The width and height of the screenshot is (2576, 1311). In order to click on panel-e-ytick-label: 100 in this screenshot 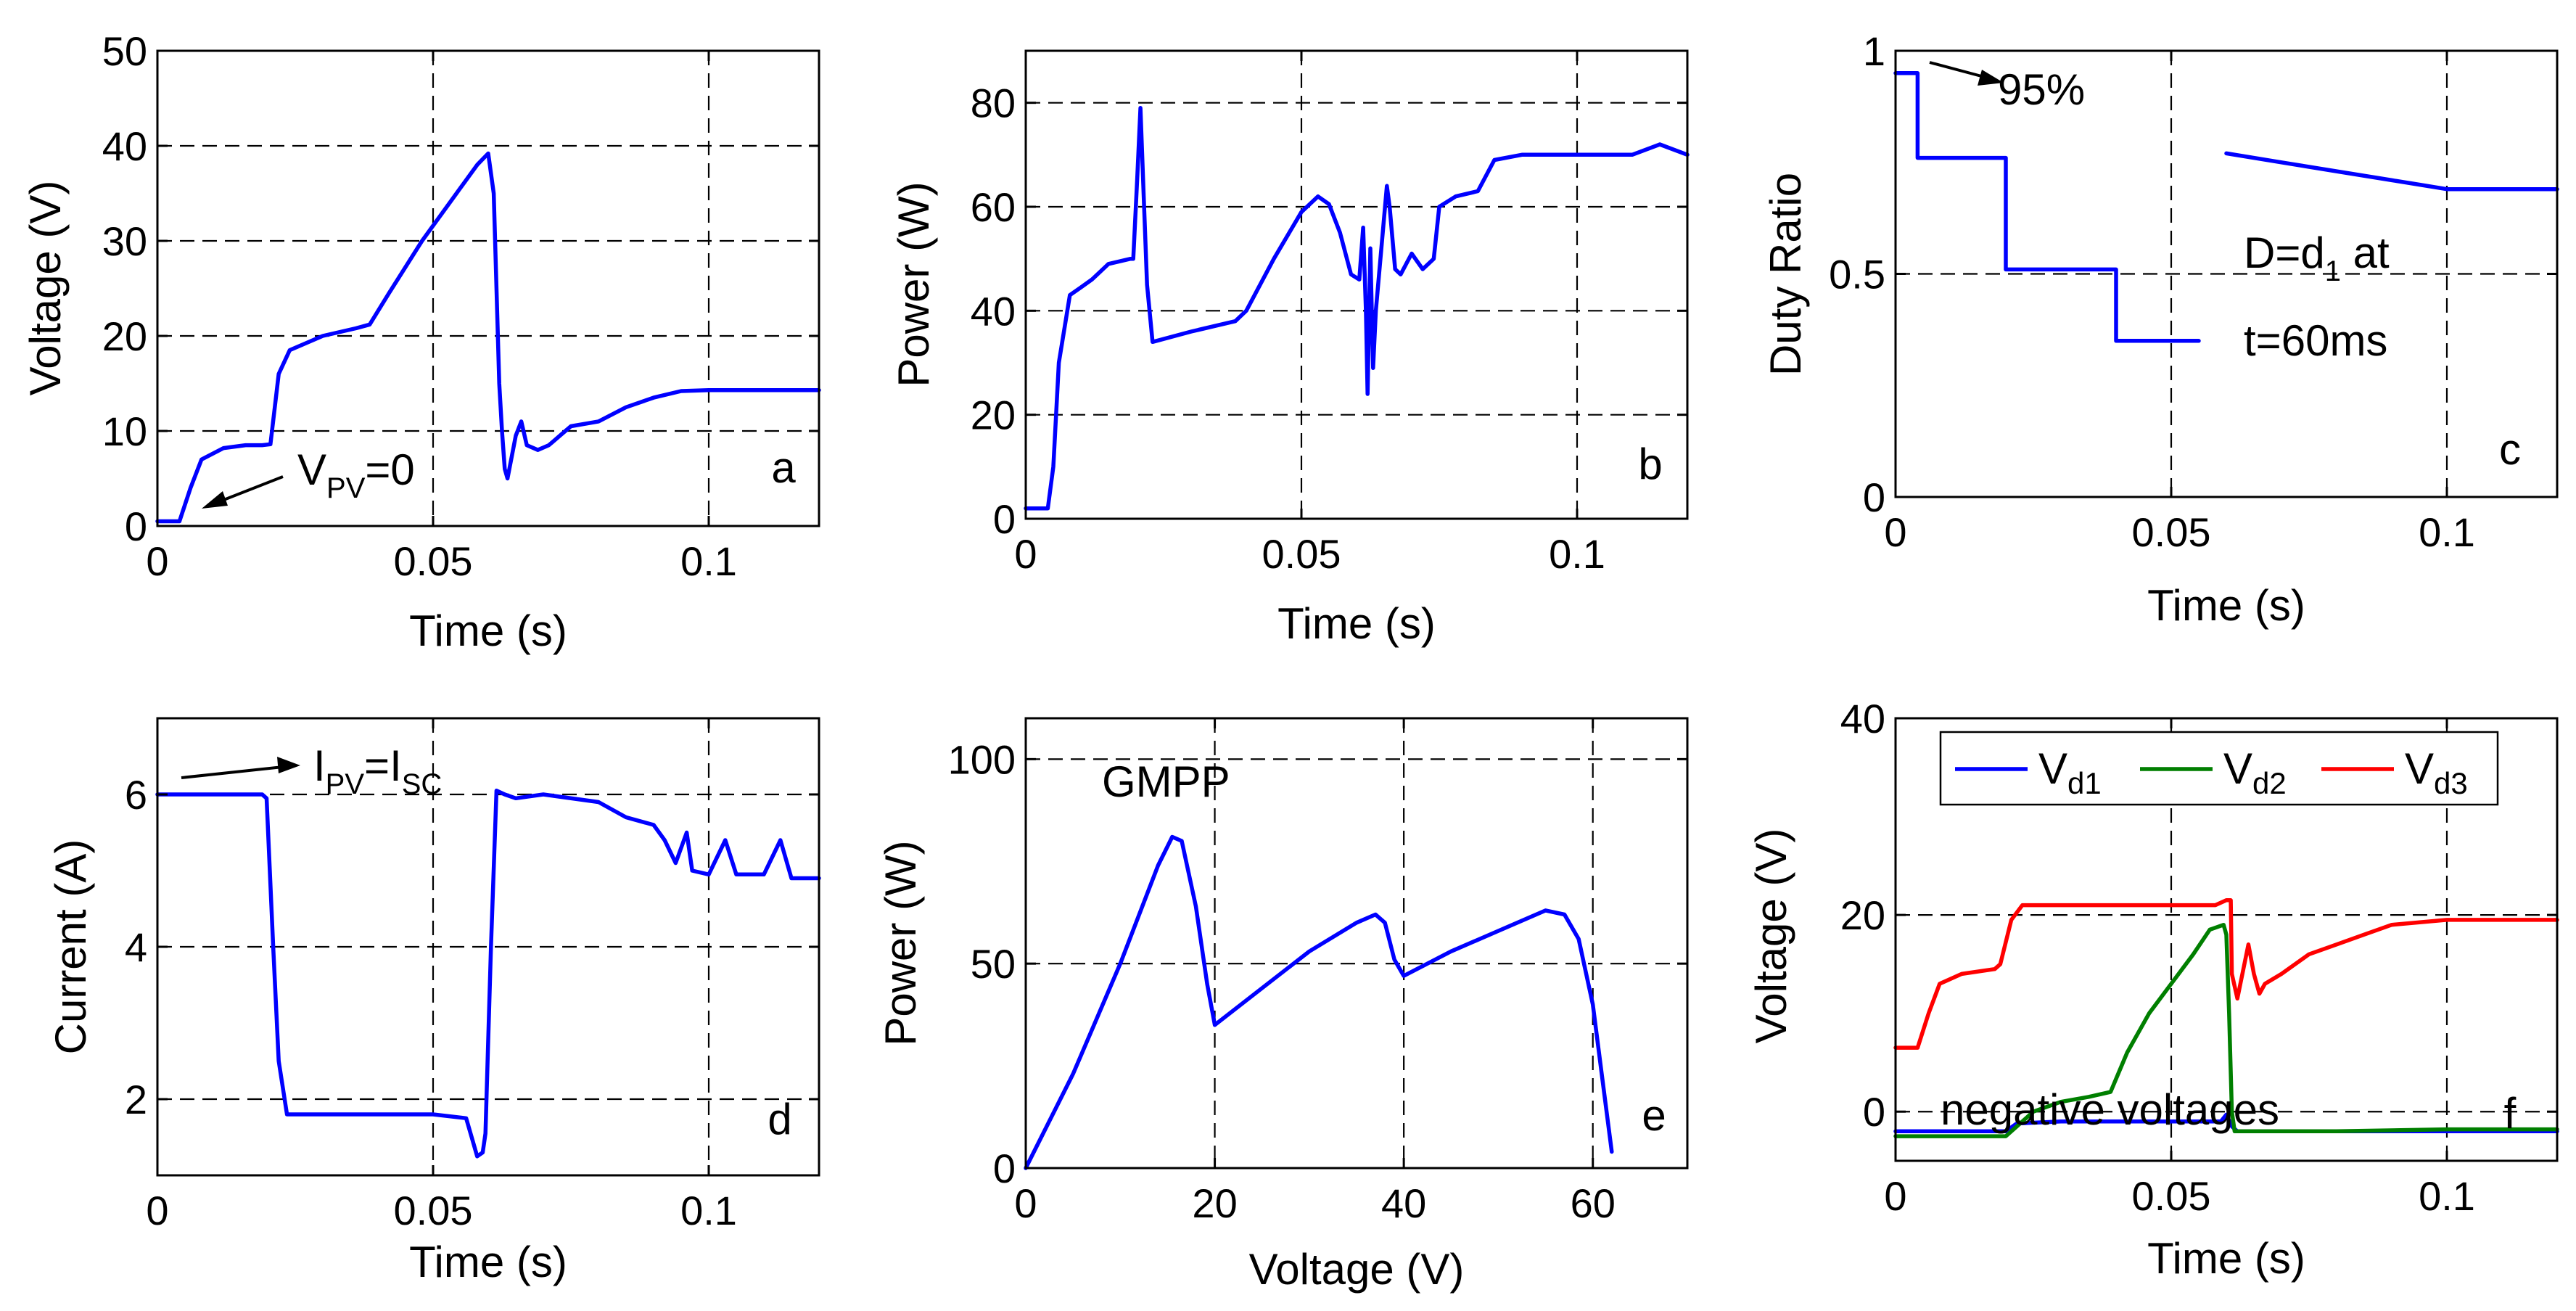, I will do `click(982, 759)`.